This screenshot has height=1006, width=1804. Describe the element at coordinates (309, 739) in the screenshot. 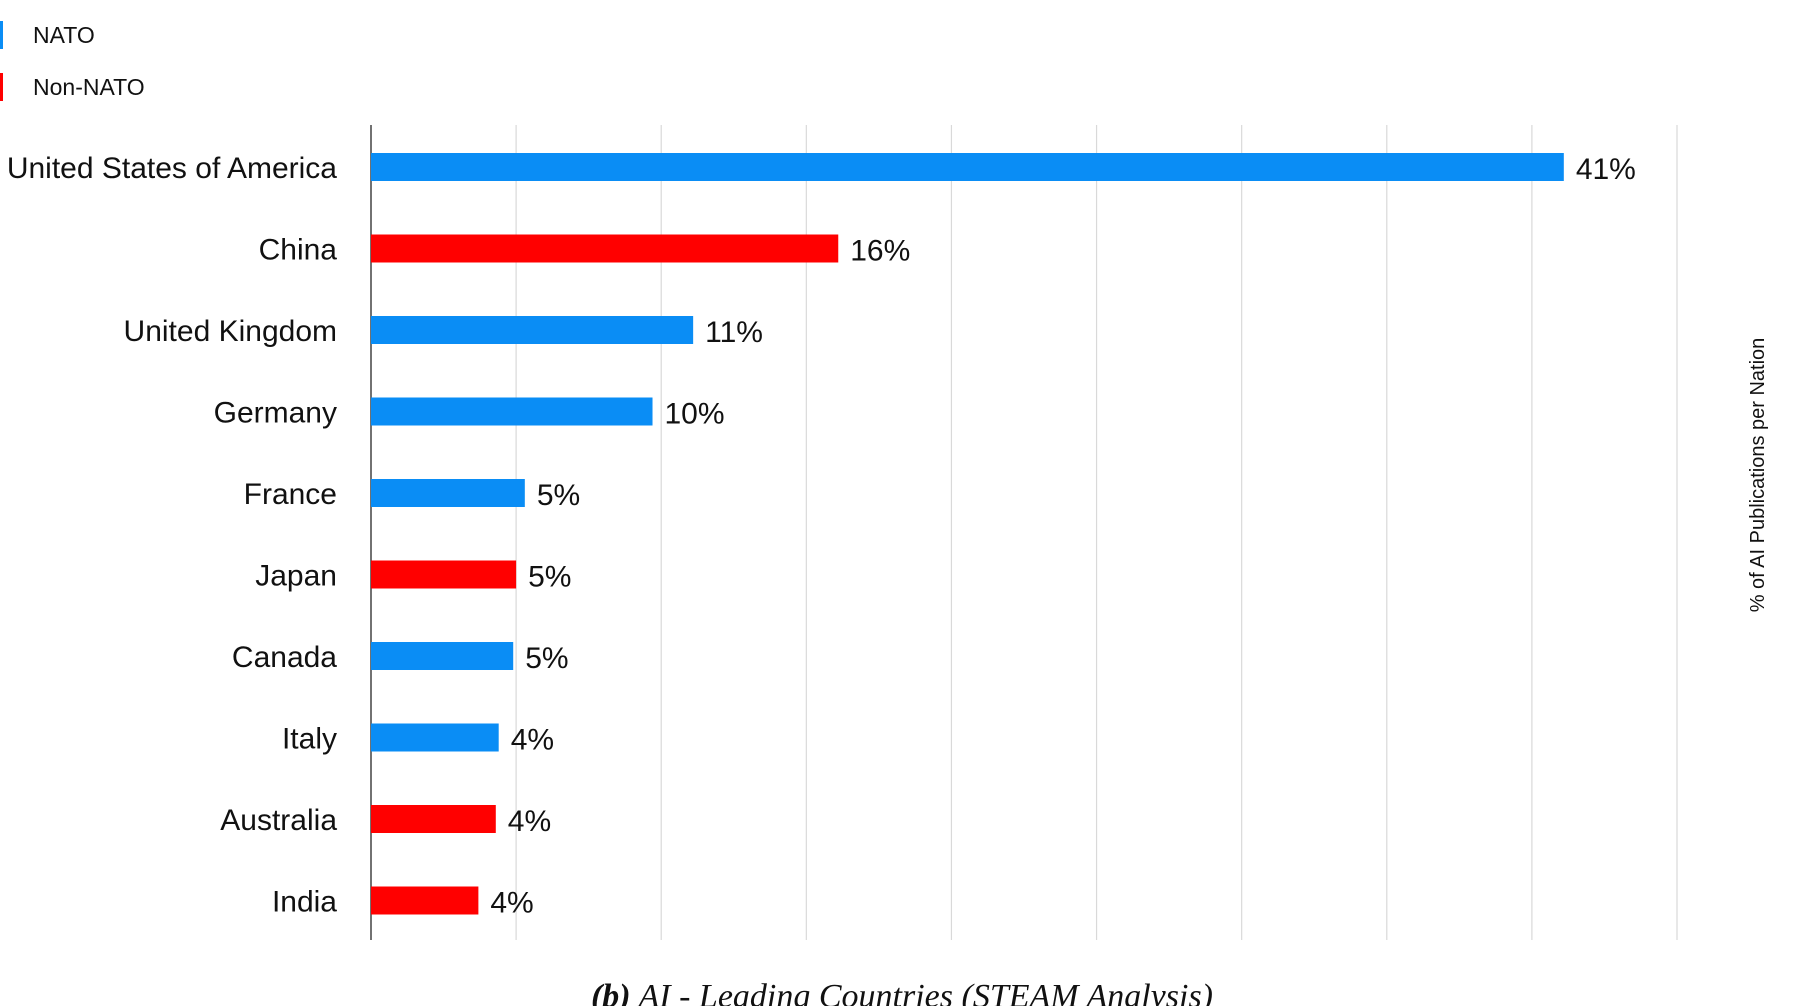

I see `category-label: Italy` at that location.